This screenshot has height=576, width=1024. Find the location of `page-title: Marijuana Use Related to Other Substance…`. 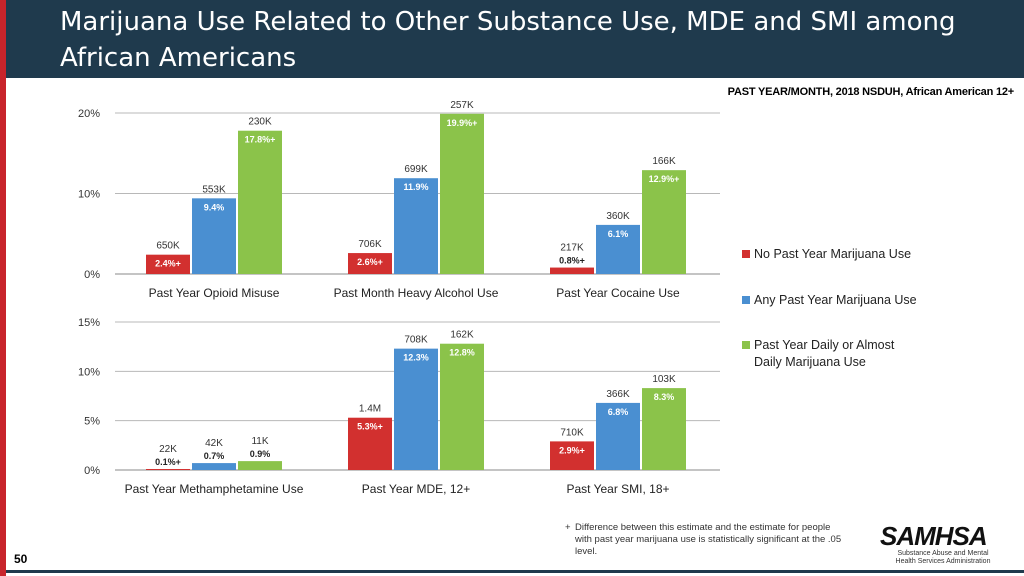

page-title: Marijuana Use Related to Other Substance… is located at coordinates (508, 40).